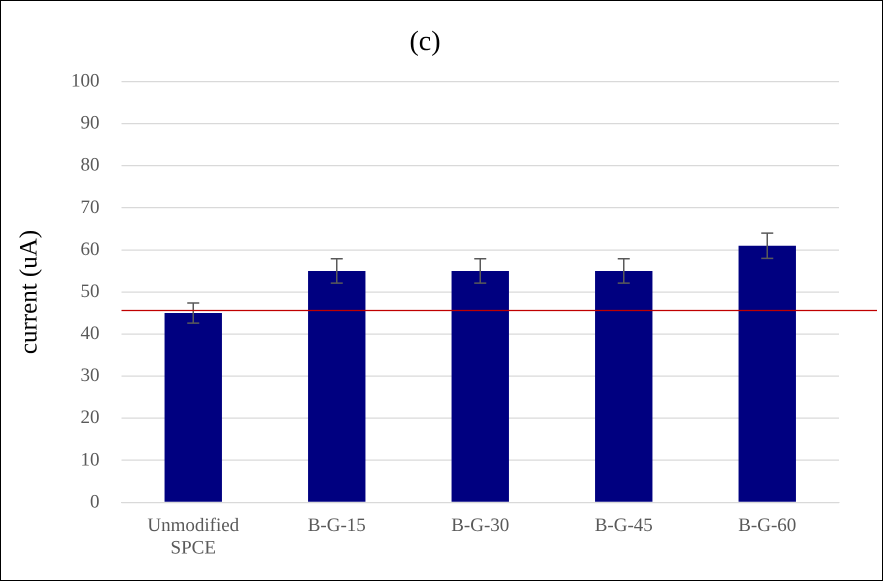 The image size is (883, 581). What do you see at coordinates (767, 525) in the screenshot?
I see `x-tick-label: B-G-60` at bounding box center [767, 525].